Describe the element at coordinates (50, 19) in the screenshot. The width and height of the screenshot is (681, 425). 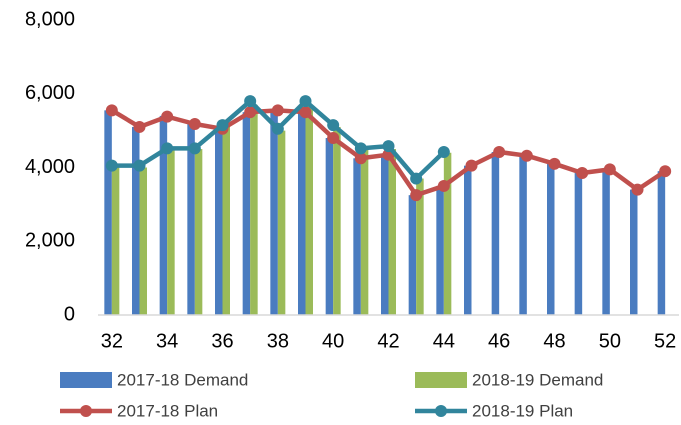
I see `y-tick-label: 8,000` at that location.